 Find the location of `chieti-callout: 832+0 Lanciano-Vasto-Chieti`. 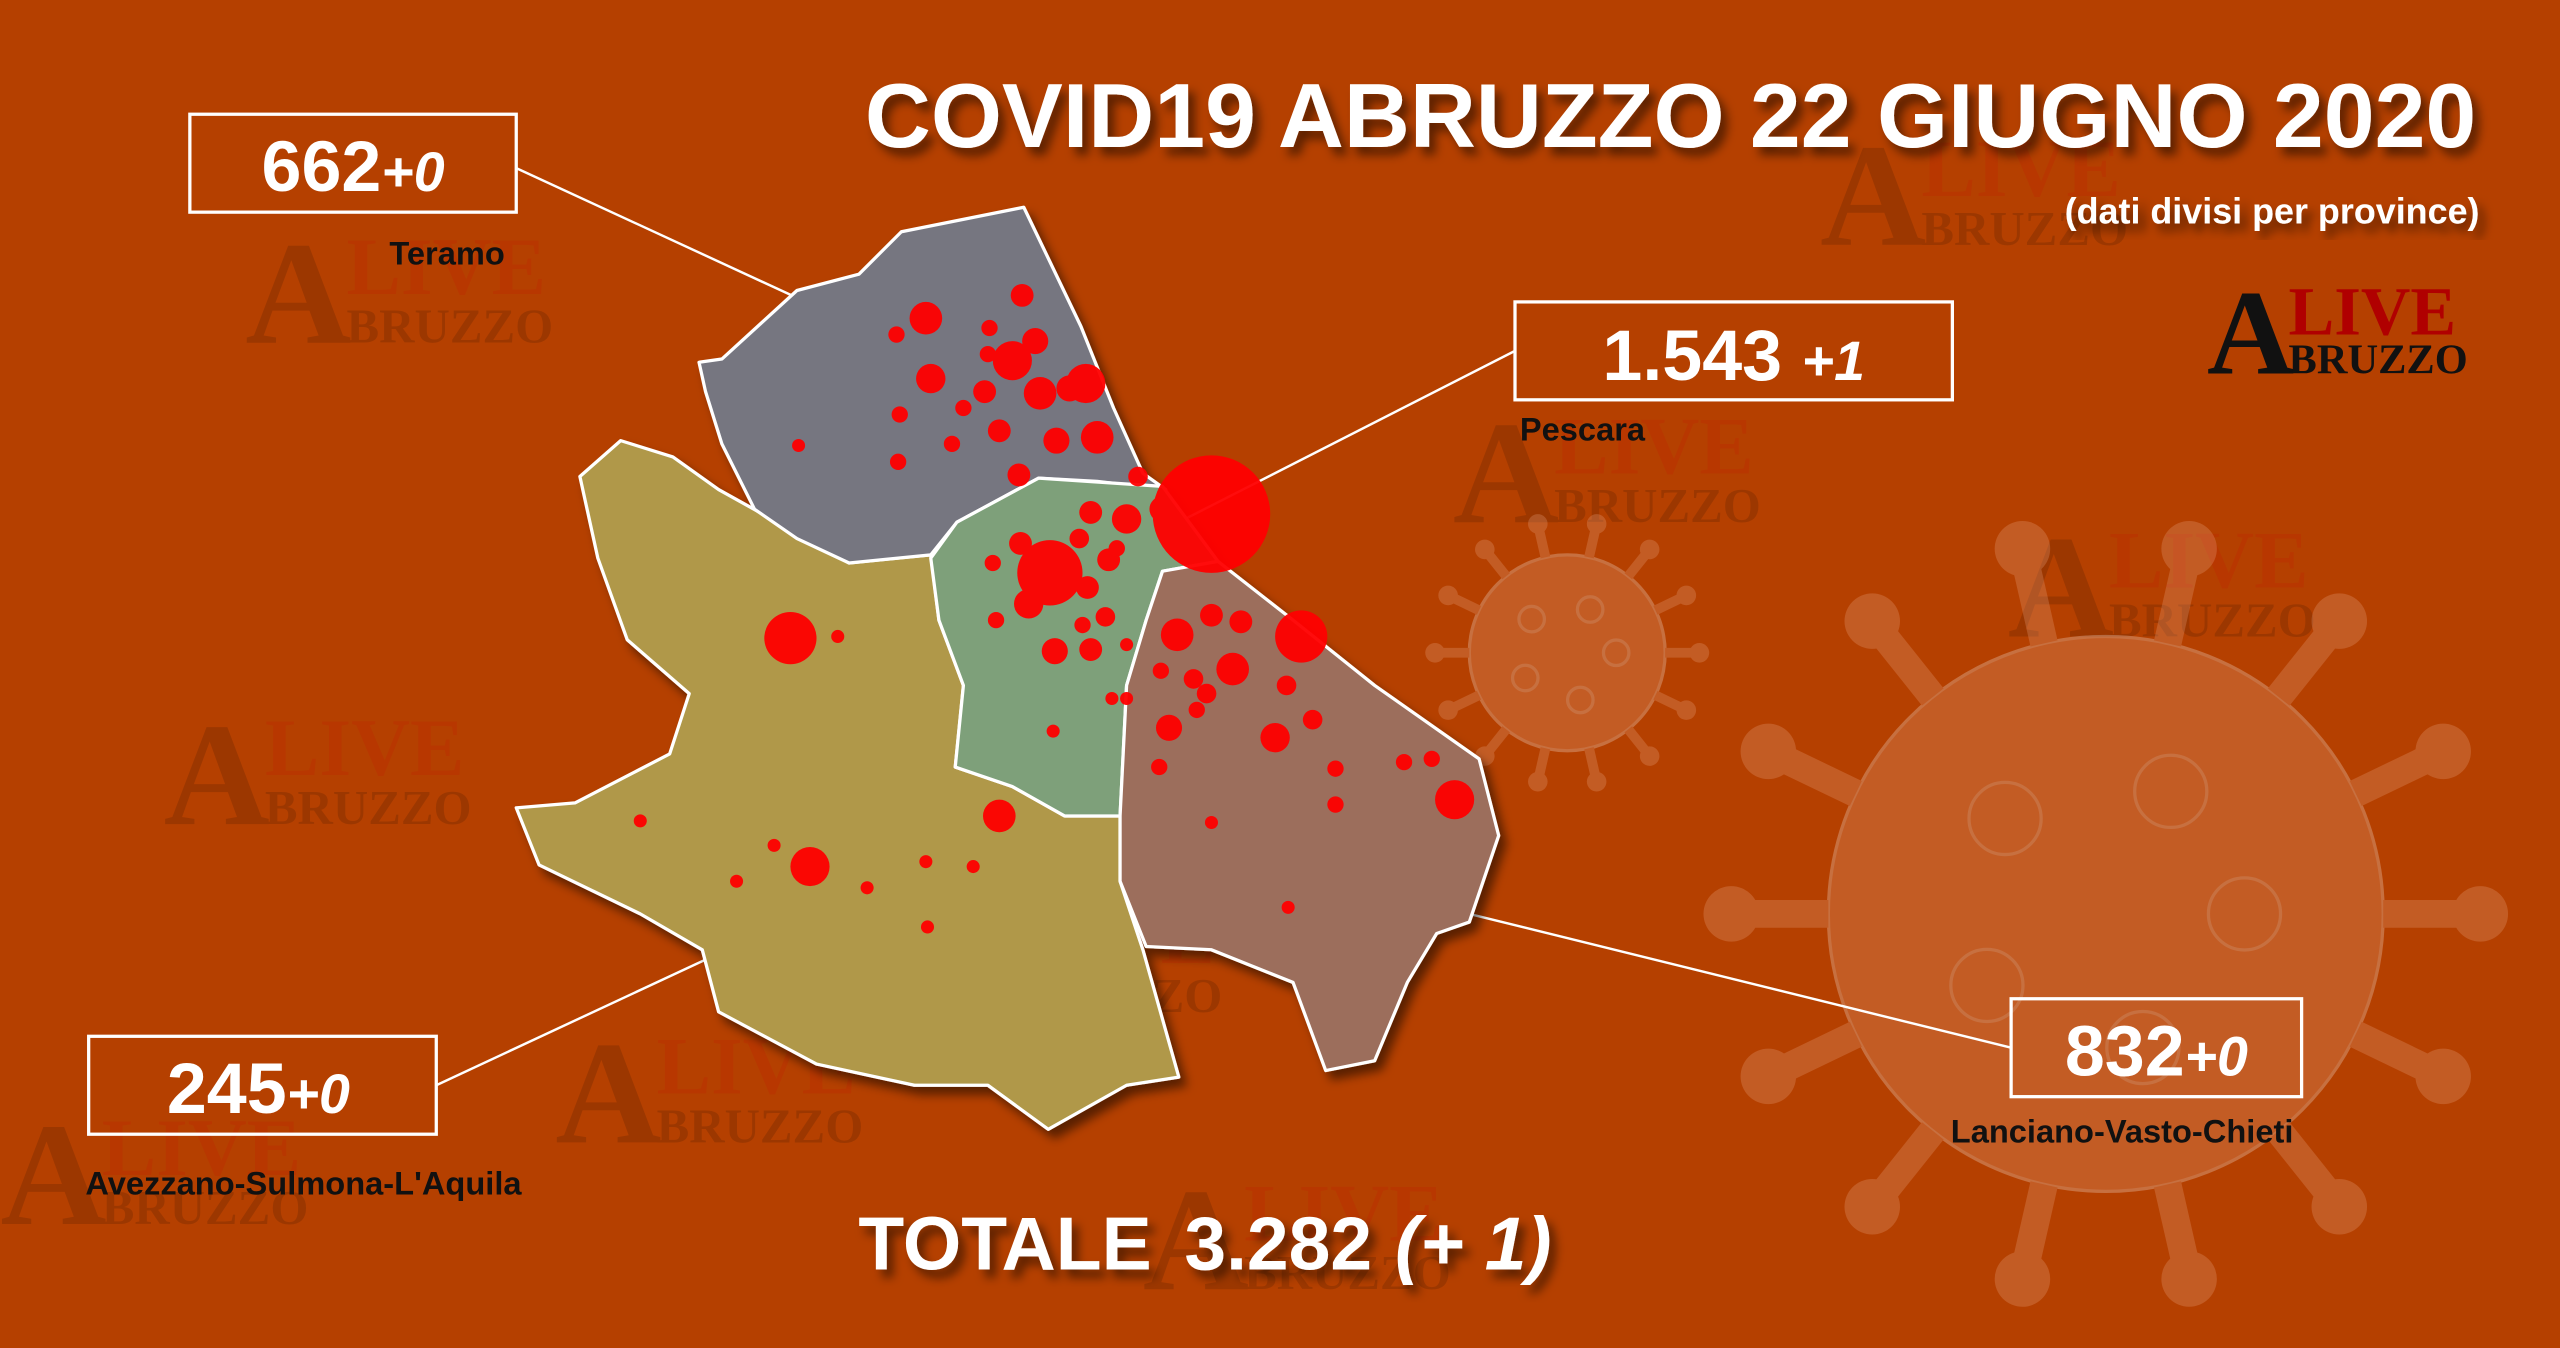

chieti-callout: 832+0 Lanciano-Vasto-Chieti is located at coordinates (2127, 1073).